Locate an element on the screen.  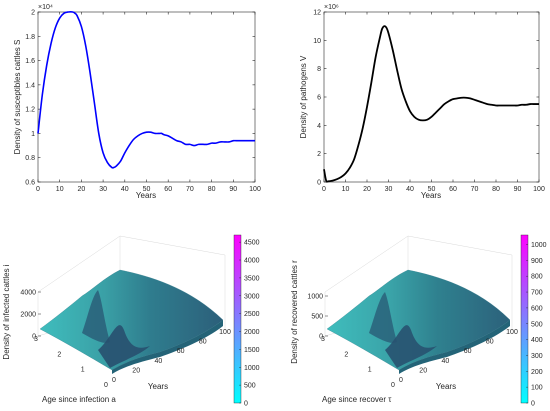
colorbar-tick-label: 3000 is located at coordinates (252, 296).